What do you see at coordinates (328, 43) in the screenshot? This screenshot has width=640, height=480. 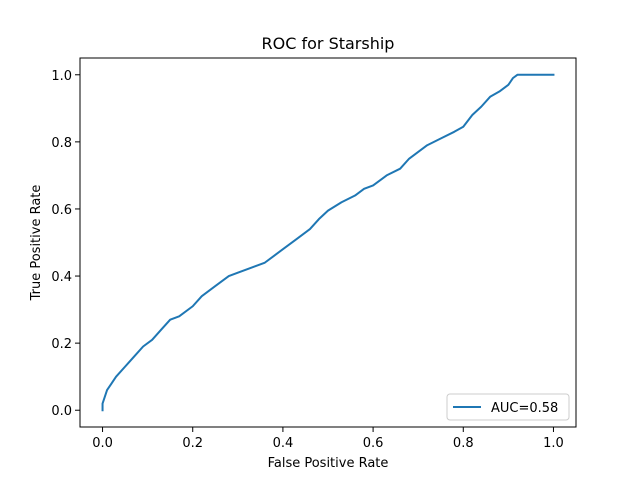 I see `chart-title: ROC for Starship` at bounding box center [328, 43].